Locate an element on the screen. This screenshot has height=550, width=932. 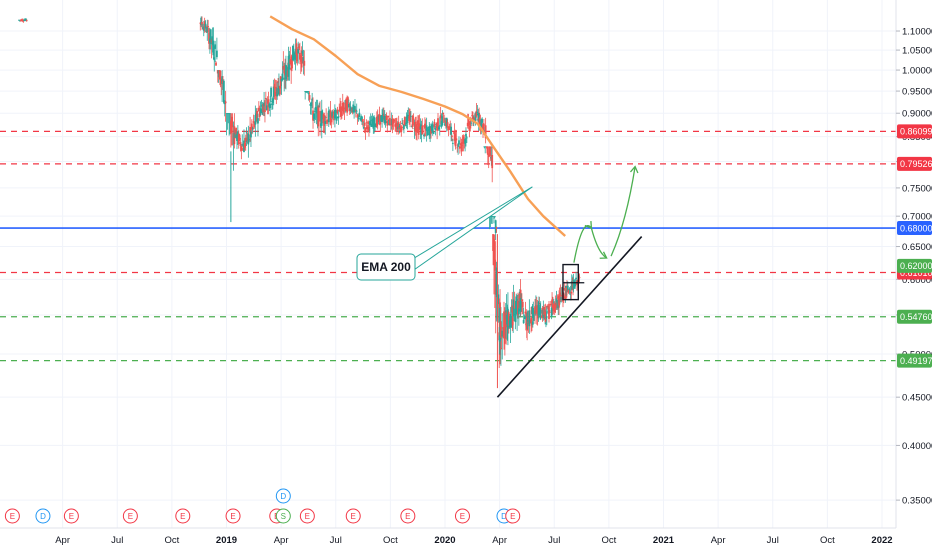
callout-pointer is located at coordinates (471, 229).